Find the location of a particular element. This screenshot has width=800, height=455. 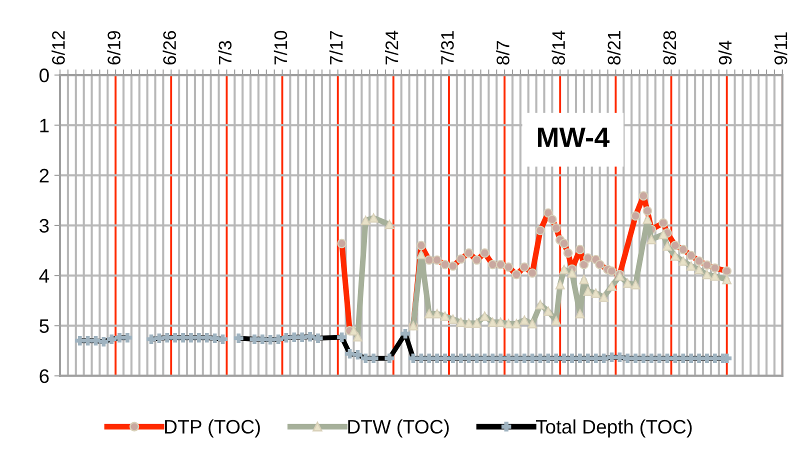

x-tick-label: 7/3 is located at coordinates (225, 52).